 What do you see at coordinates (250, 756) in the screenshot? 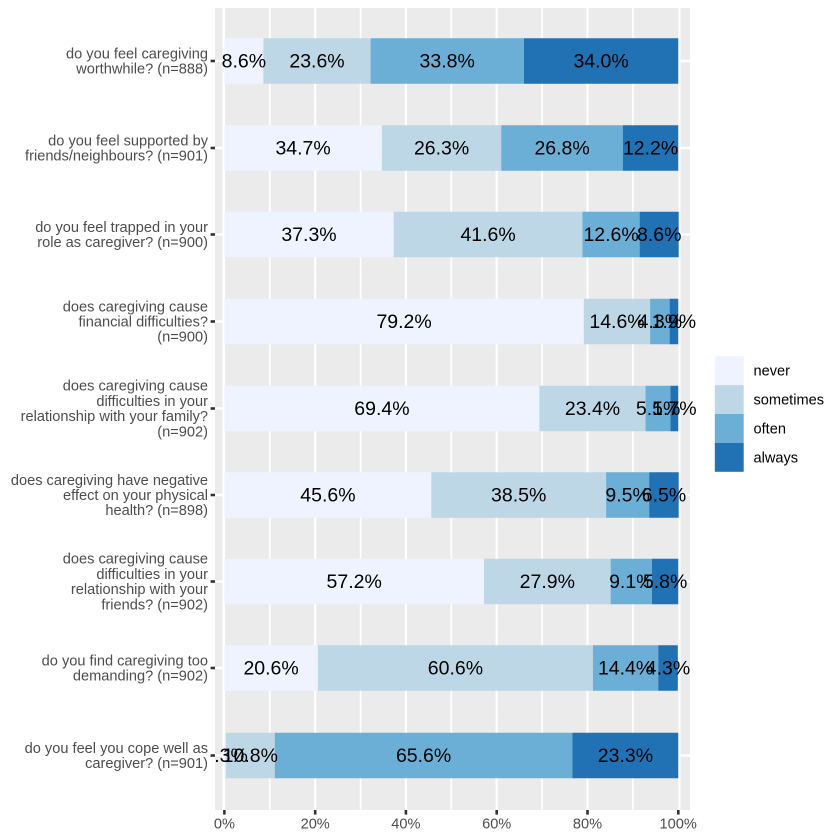
I see `svg-text: 10.8%` at bounding box center [250, 756].